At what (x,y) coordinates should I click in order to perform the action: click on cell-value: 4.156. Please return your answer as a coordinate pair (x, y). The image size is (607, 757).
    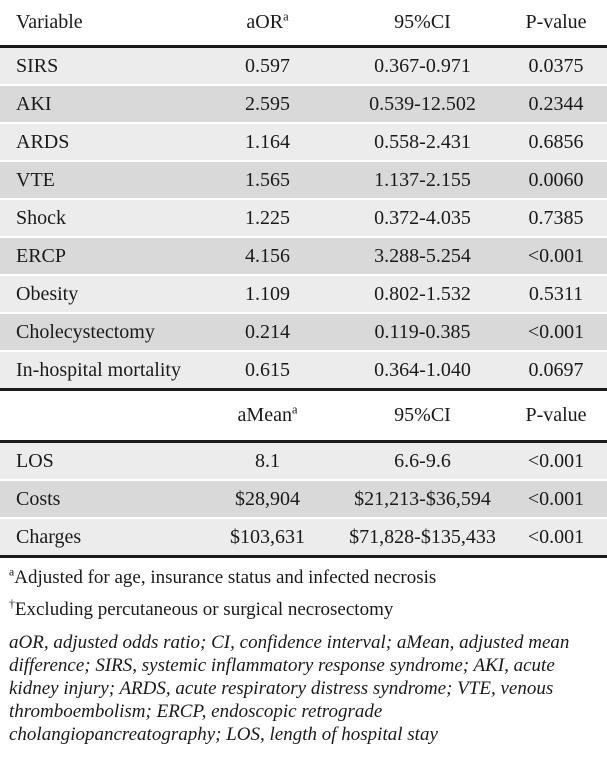
    Looking at the image, I should click on (267, 255).